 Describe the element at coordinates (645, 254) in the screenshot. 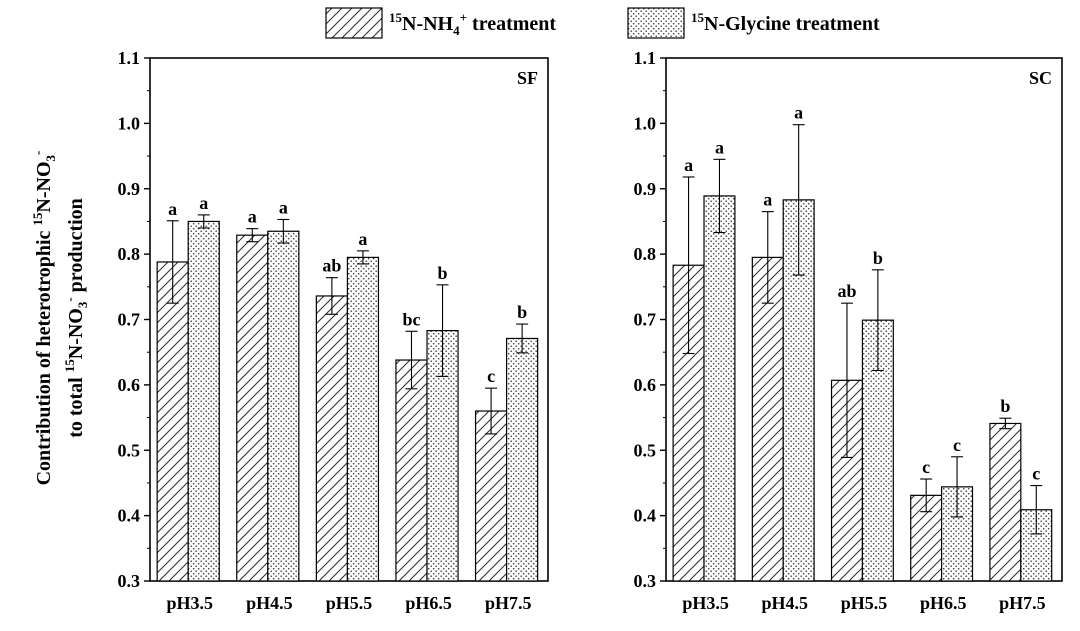

I see `y-tick-label-sc-5: 0.8` at that location.